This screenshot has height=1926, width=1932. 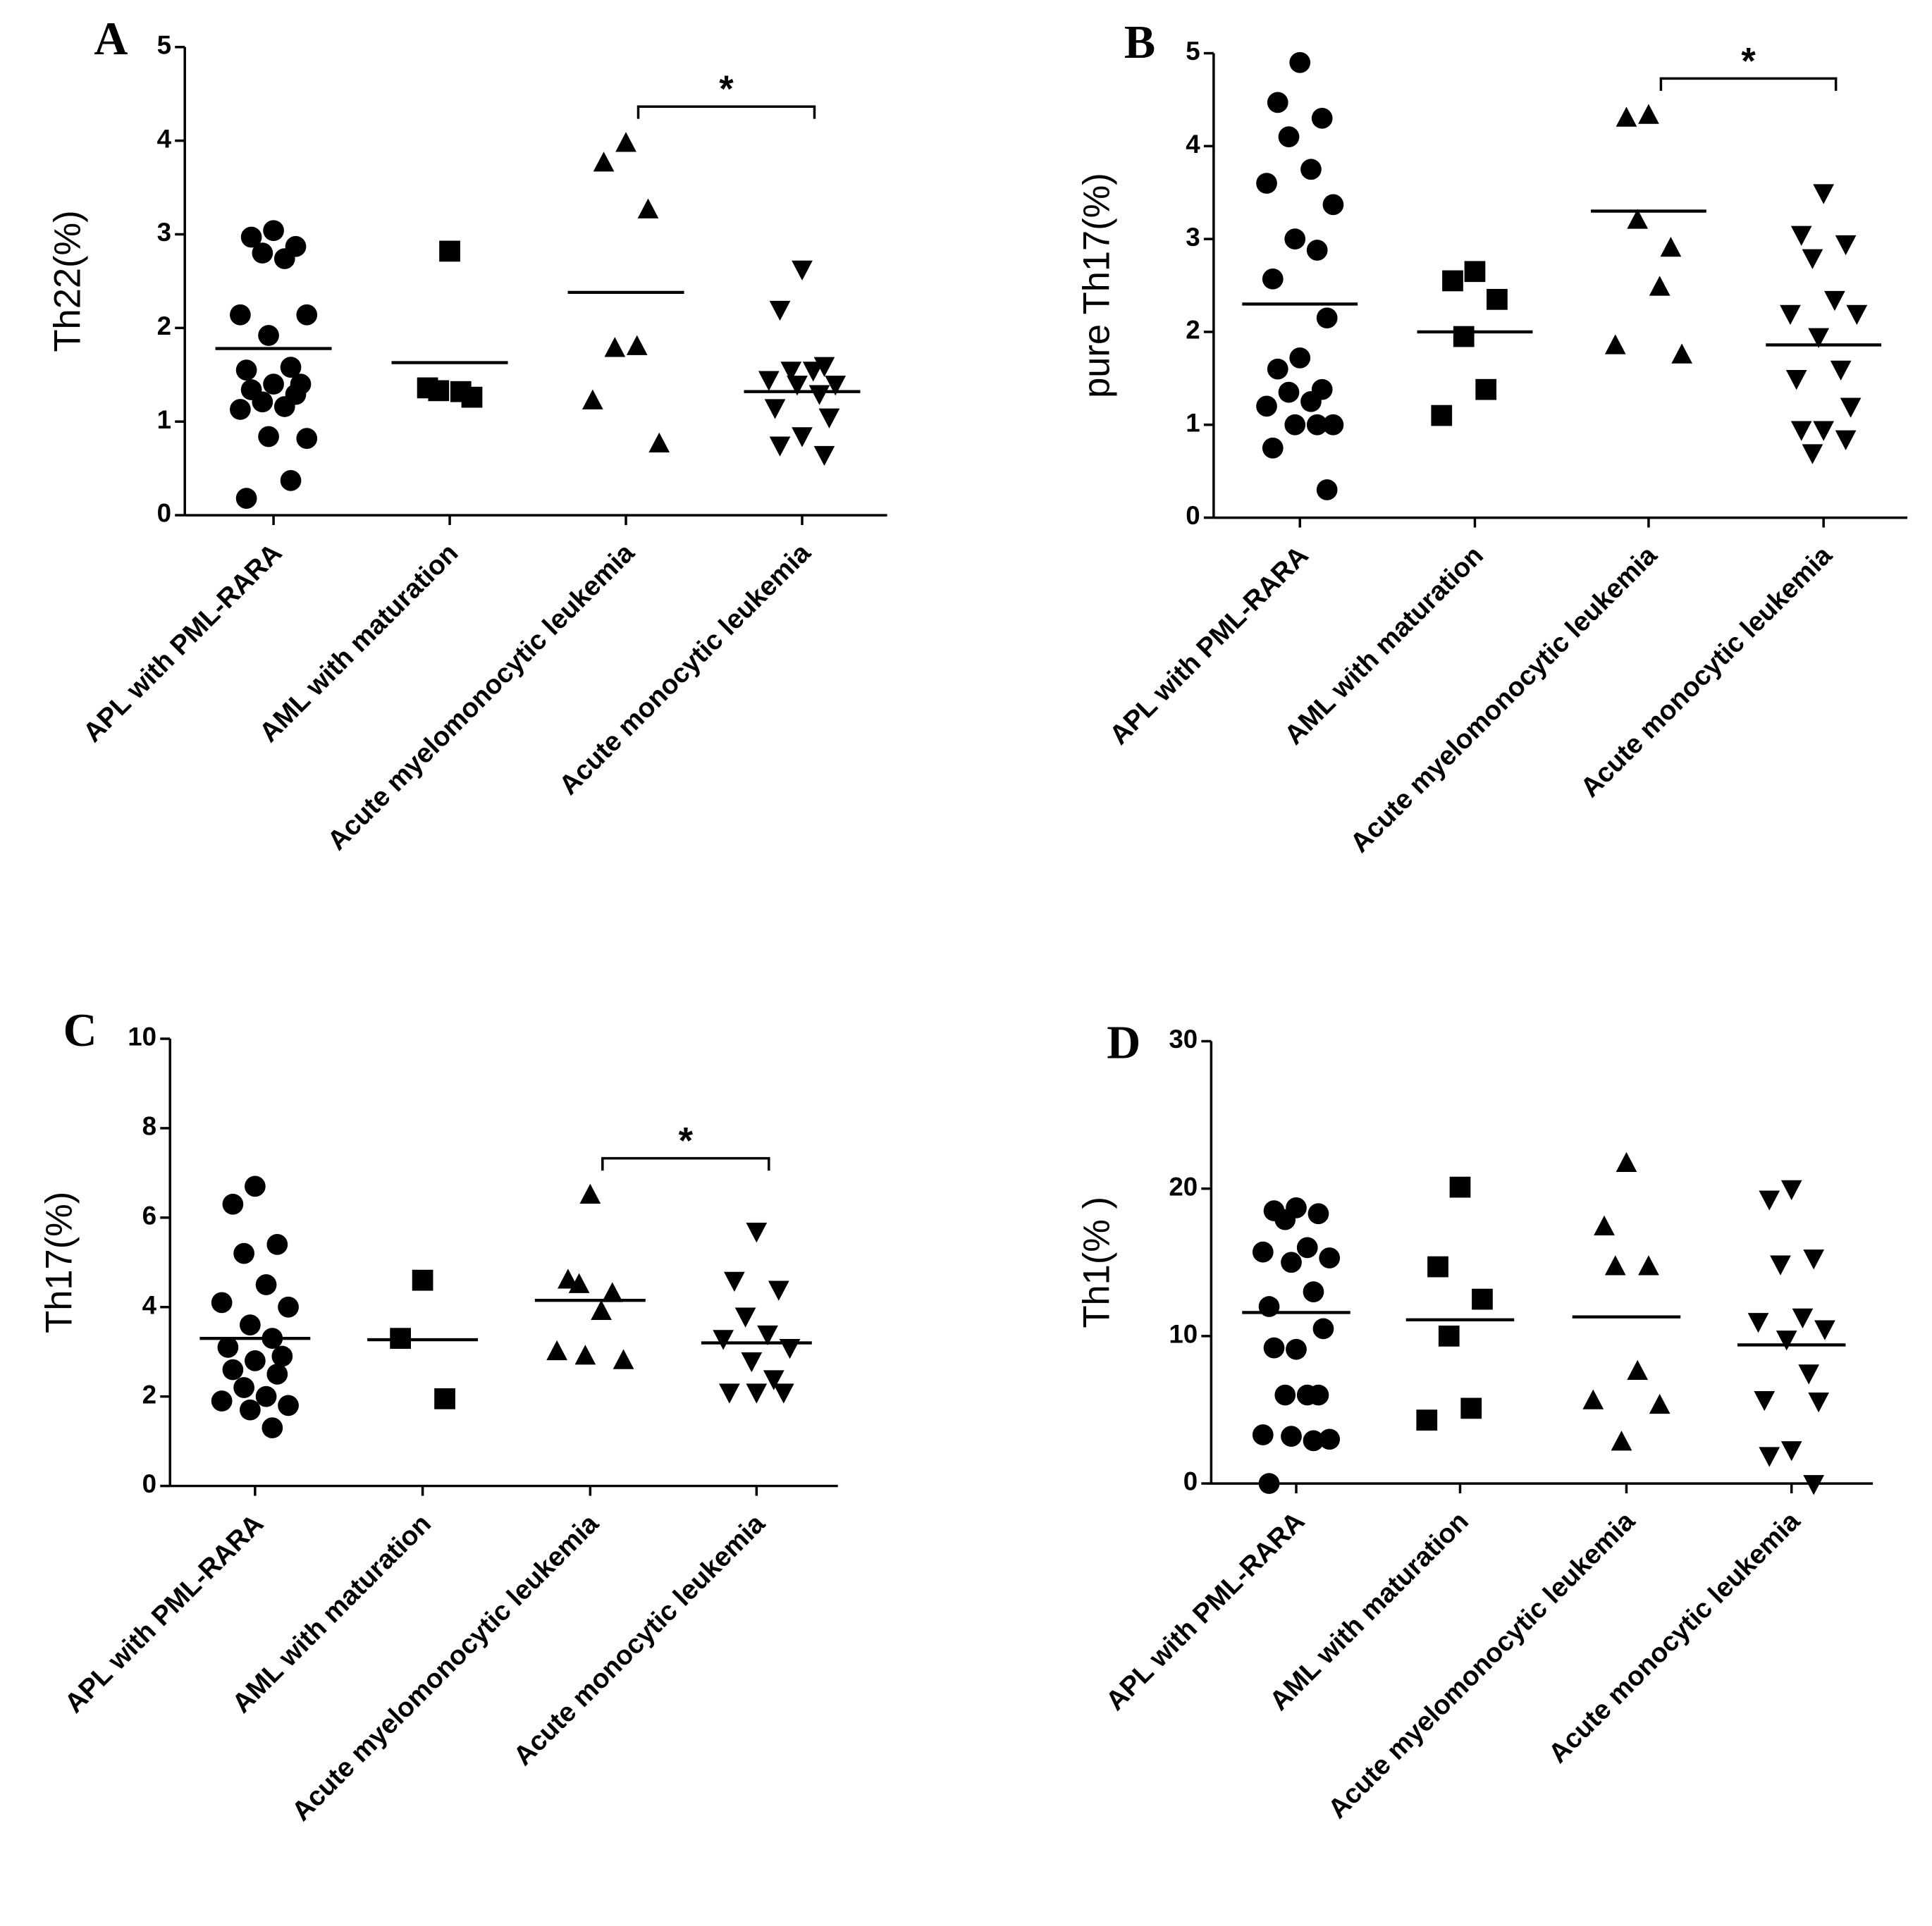 What do you see at coordinates (111, 39) in the screenshot?
I see `panel-label: A` at bounding box center [111, 39].